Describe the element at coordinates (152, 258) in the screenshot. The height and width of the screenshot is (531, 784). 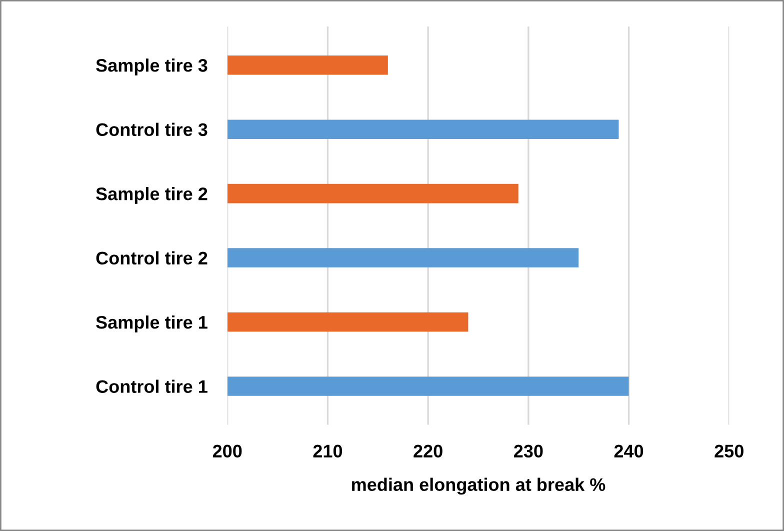
I see `y-tick-label: Control tire 2` at that location.